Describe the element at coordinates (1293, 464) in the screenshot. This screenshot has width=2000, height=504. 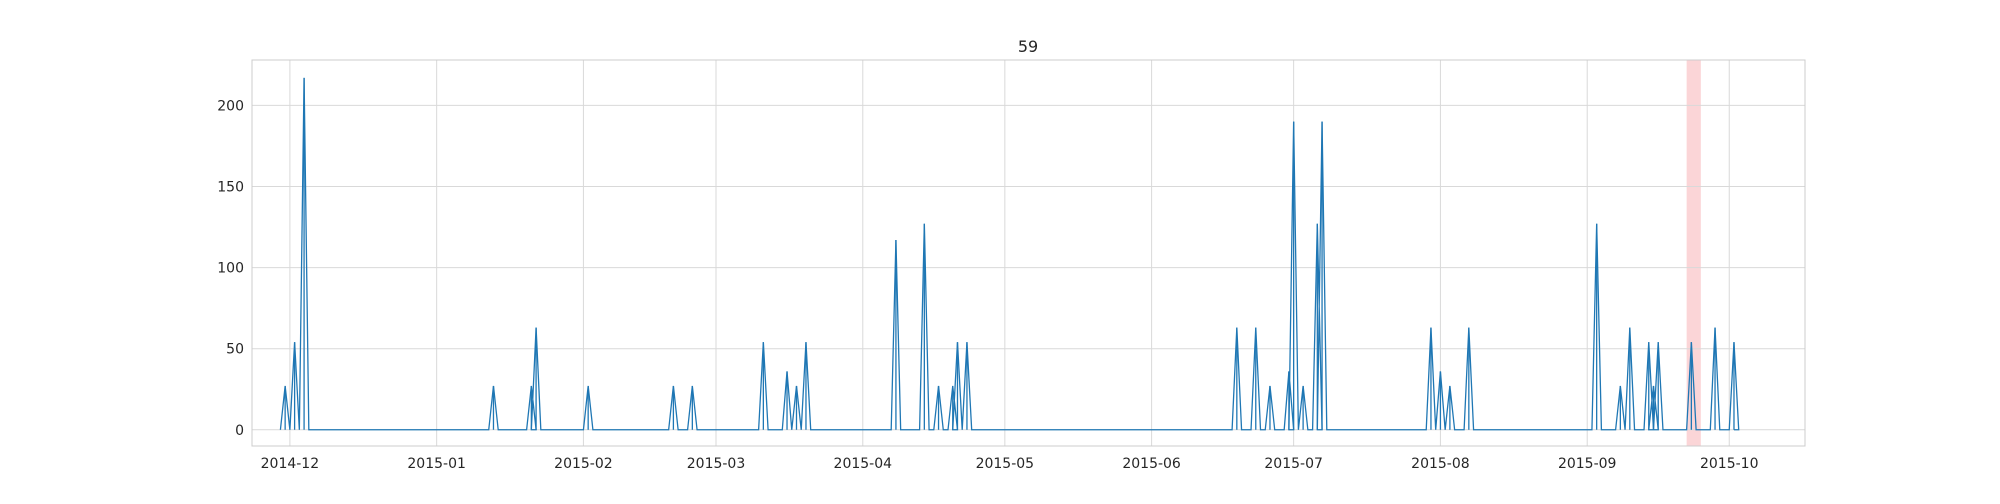
I see `x-tick-label: 2015-07` at that location.